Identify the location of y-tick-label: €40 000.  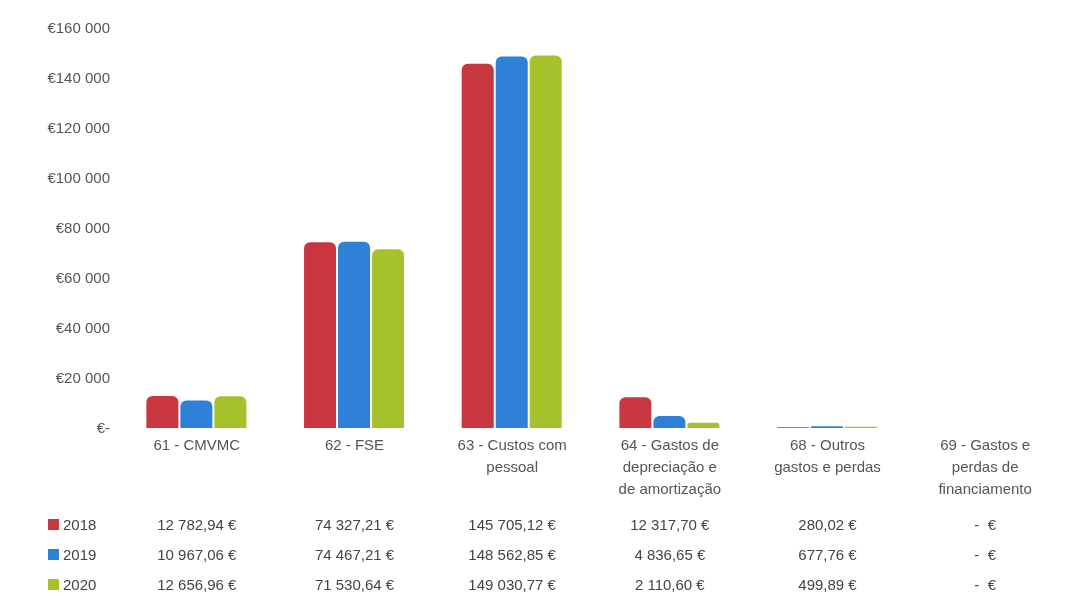
(82, 328).